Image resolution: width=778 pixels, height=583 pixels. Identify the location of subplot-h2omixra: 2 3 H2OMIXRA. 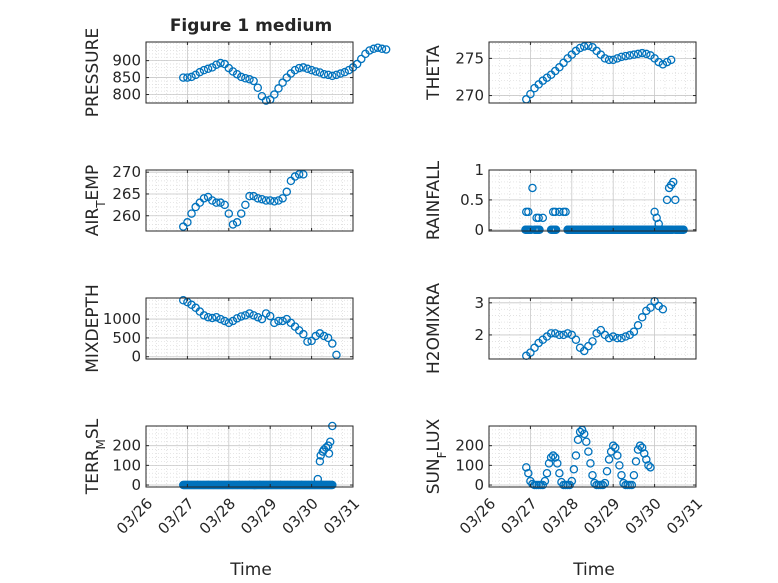
(560, 328).